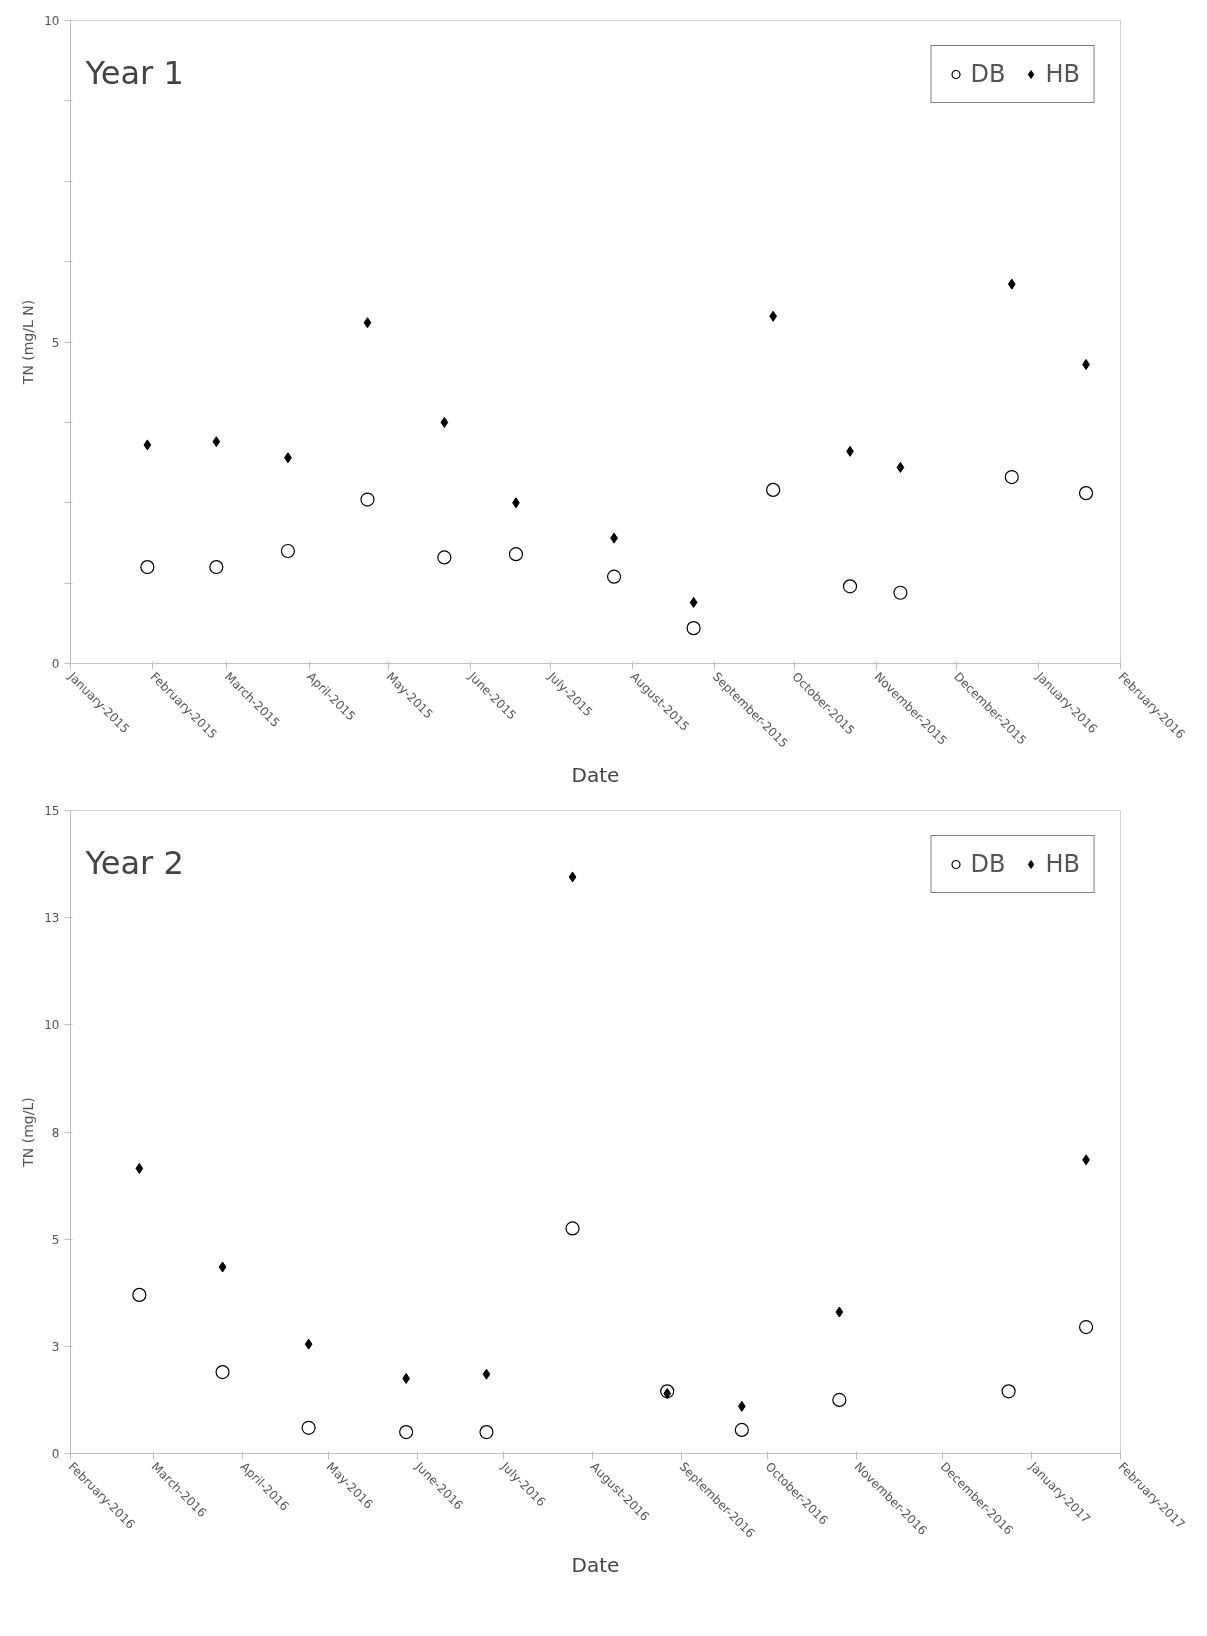  Describe the element at coordinates (52, 811) in the screenshot. I see `y-tick-label: 15` at that location.